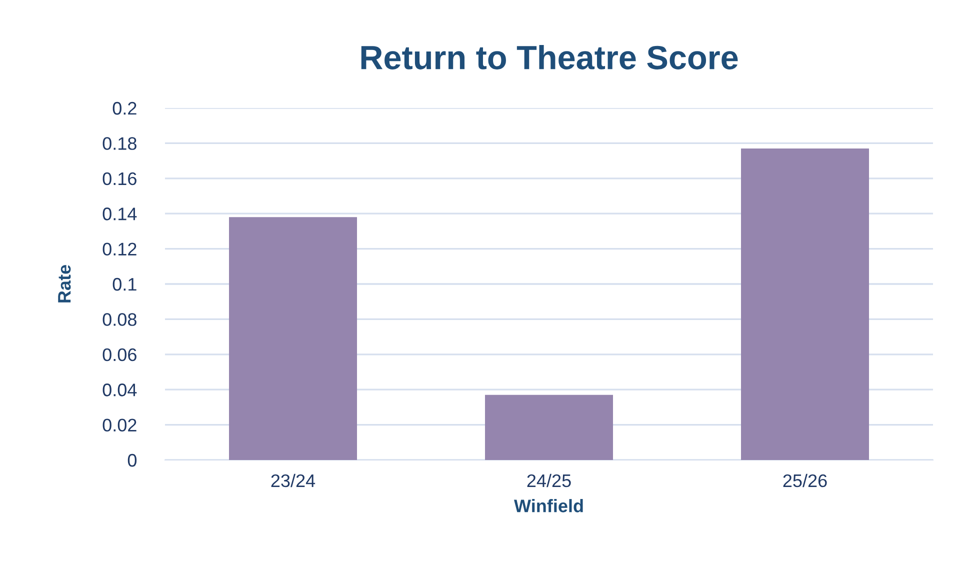 This screenshot has width=961, height=574. What do you see at coordinates (132, 460) in the screenshot?
I see `y-tick-label: 0` at bounding box center [132, 460].